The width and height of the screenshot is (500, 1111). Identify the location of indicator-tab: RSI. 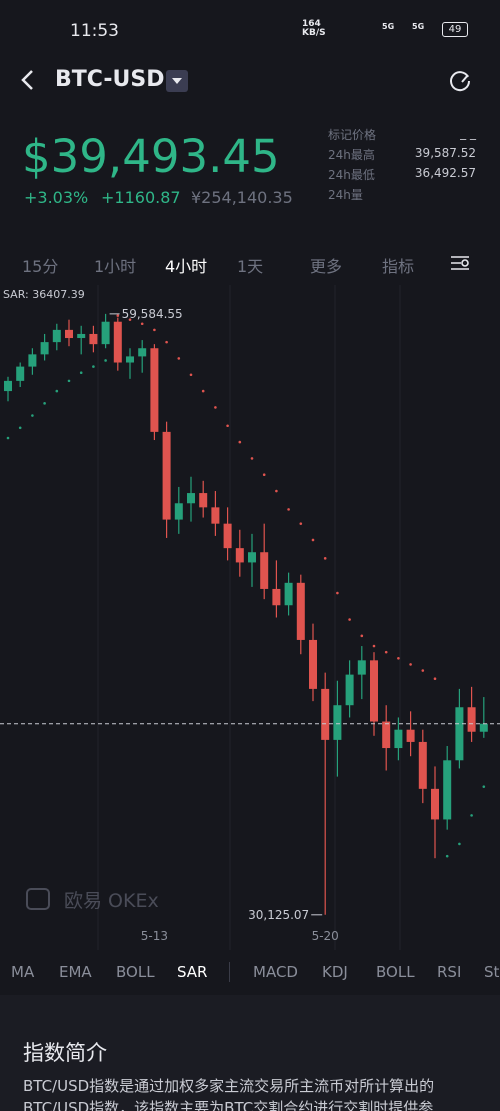
(449, 972).